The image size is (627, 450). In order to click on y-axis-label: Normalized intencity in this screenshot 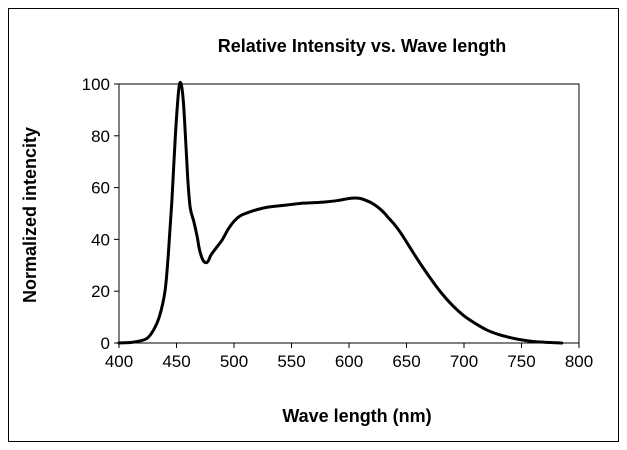, I will do `click(30, 215)`.